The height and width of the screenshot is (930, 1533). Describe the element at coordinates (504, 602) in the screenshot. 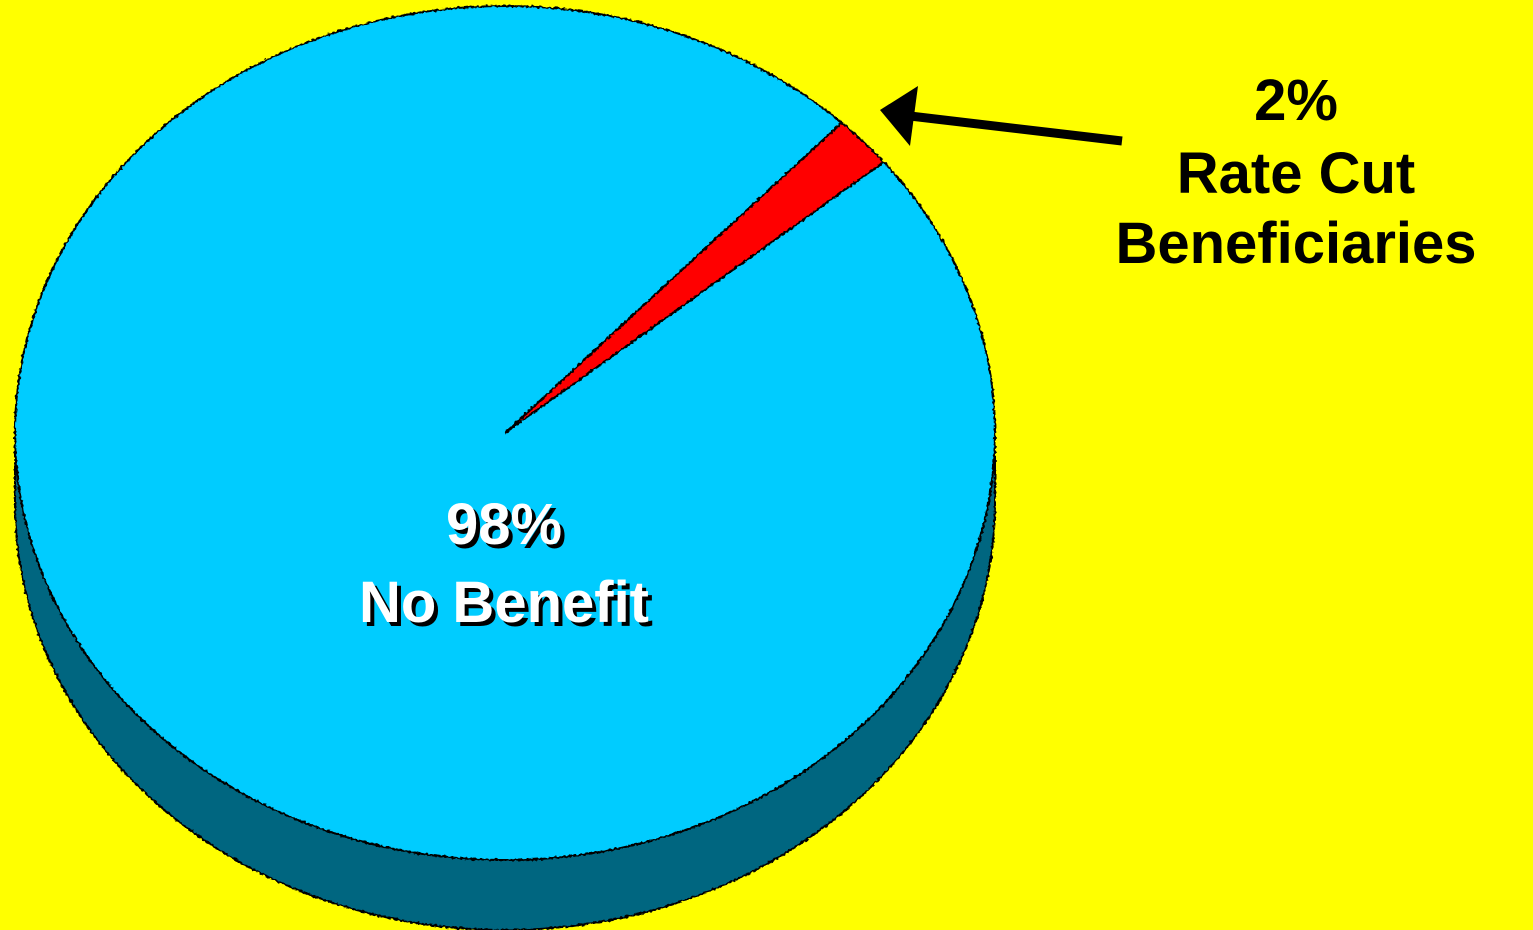

I see `no-benefit-text: No Benefit` at that location.